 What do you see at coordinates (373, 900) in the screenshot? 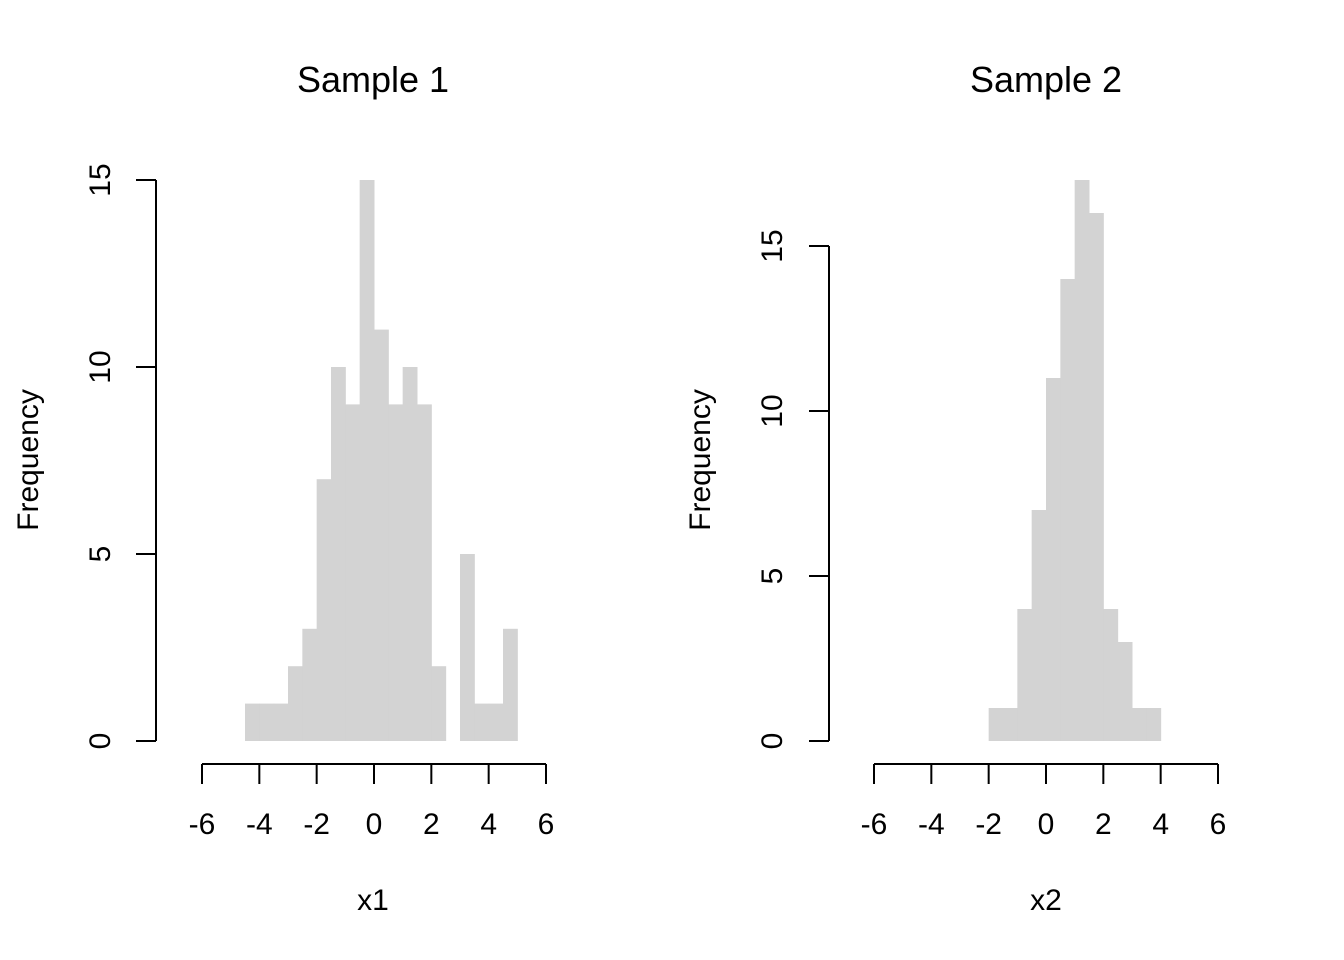
I see `x-axis-label: x1` at bounding box center [373, 900].